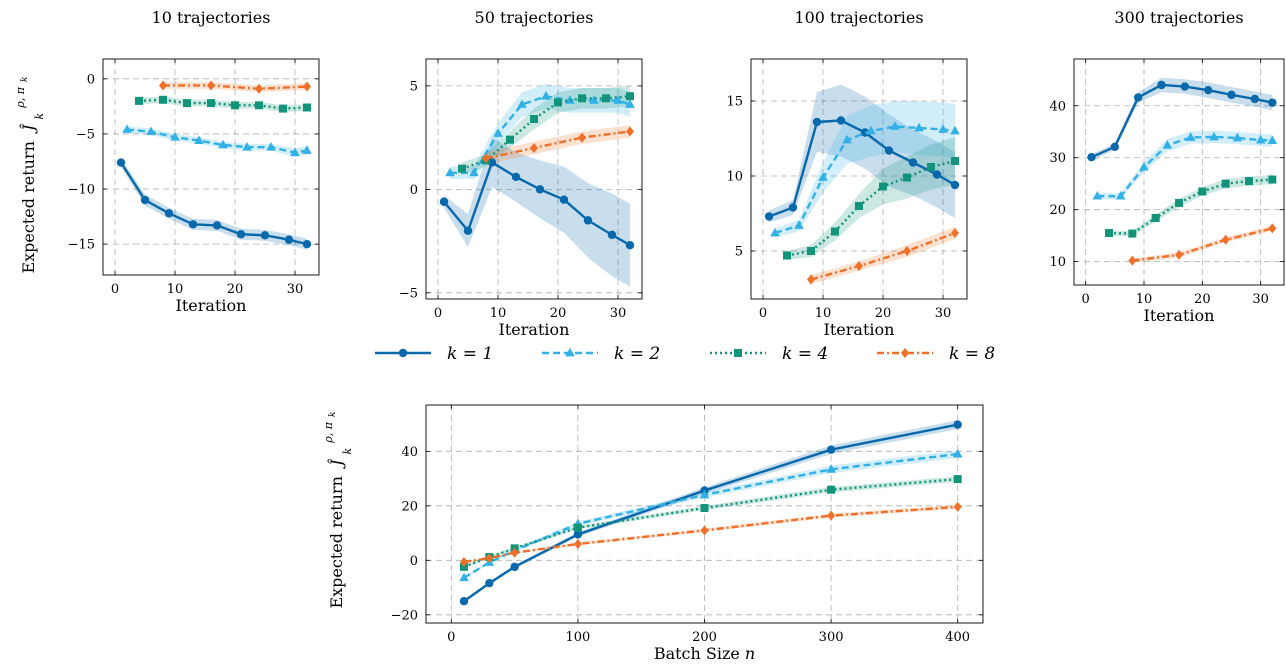 This screenshot has height=666, width=1286. I want to click on grid-lines, so click(859, 179).